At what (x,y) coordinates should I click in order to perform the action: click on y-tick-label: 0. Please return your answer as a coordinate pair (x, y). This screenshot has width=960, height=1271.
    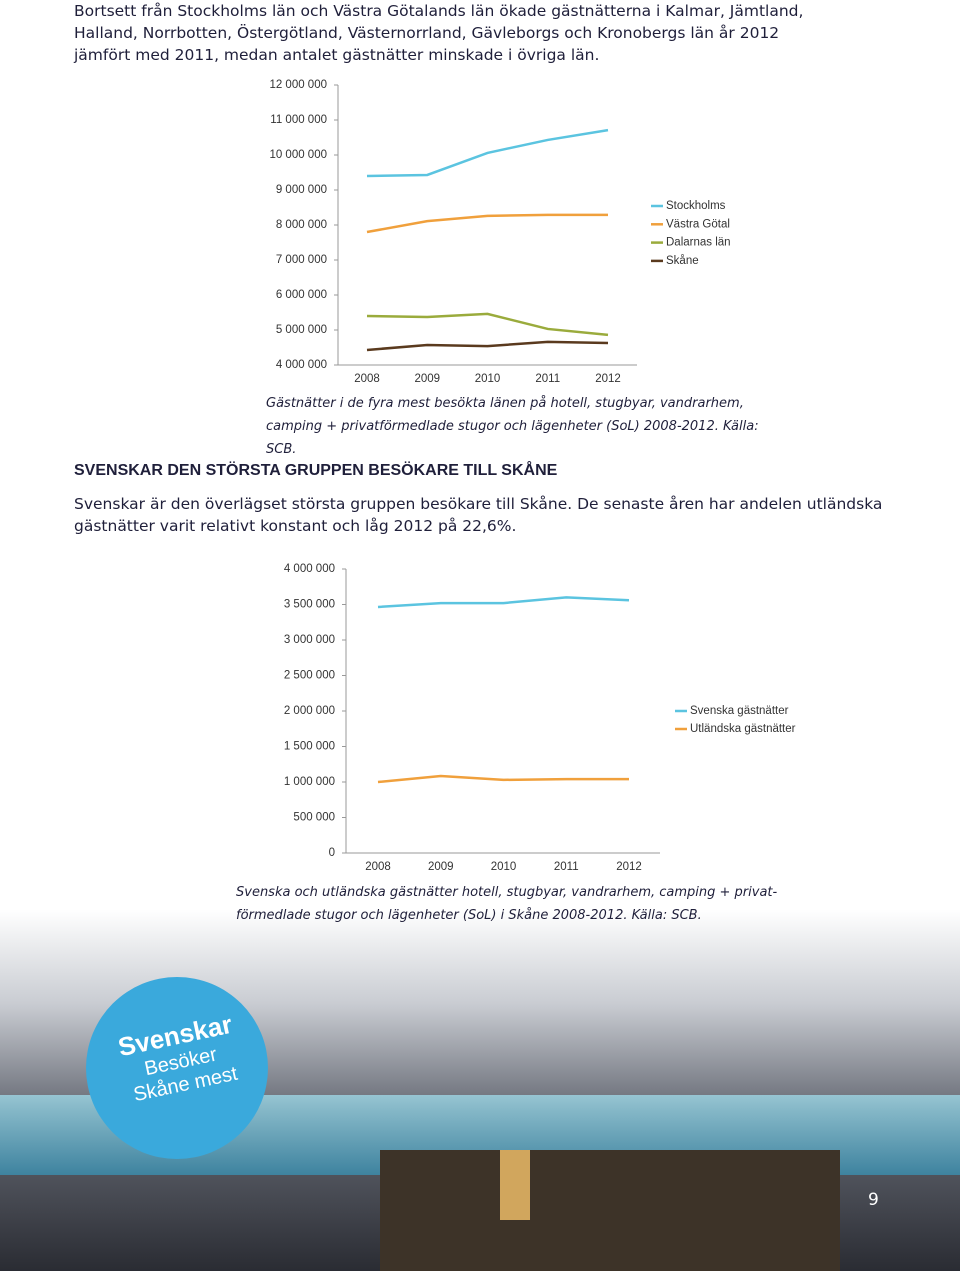
    Looking at the image, I should click on (332, 853).